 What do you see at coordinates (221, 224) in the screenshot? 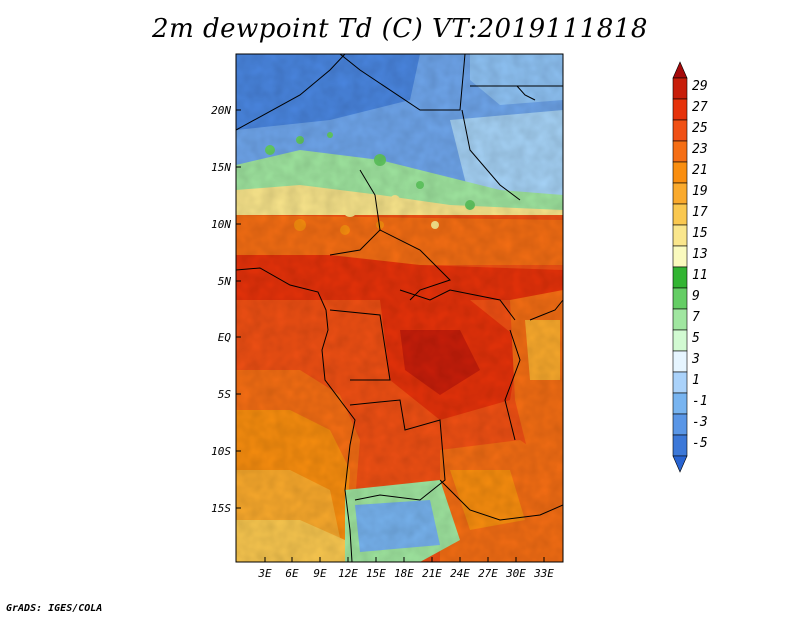
I see `lat-label: 10N` at bounding box center [221, 224].